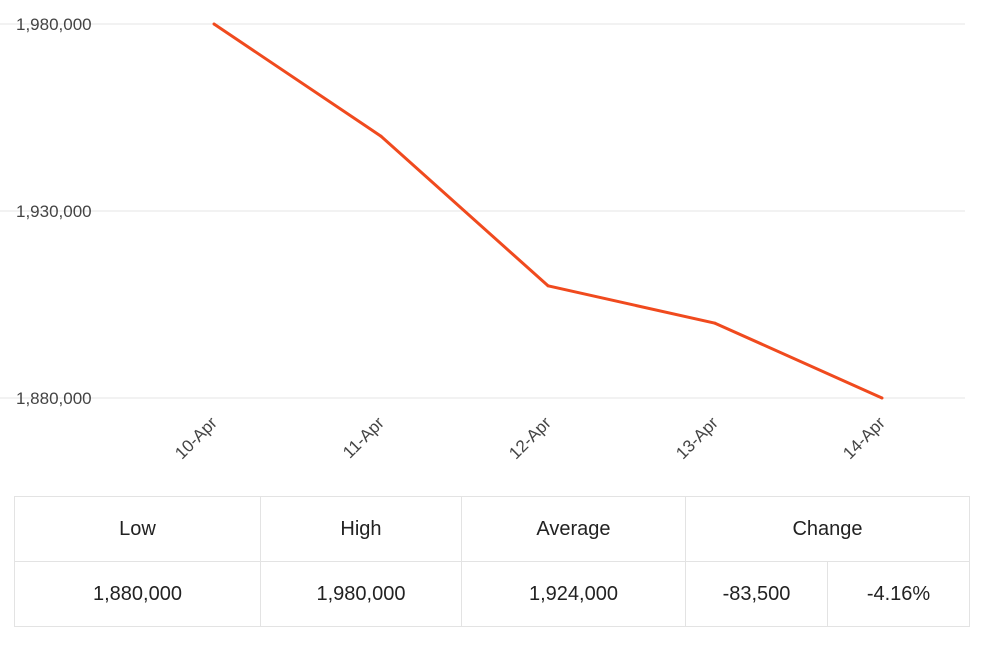 This screenshot has height=646, width=995. I want to click on x-tick-label: 10-Apr, so click(196, 438).